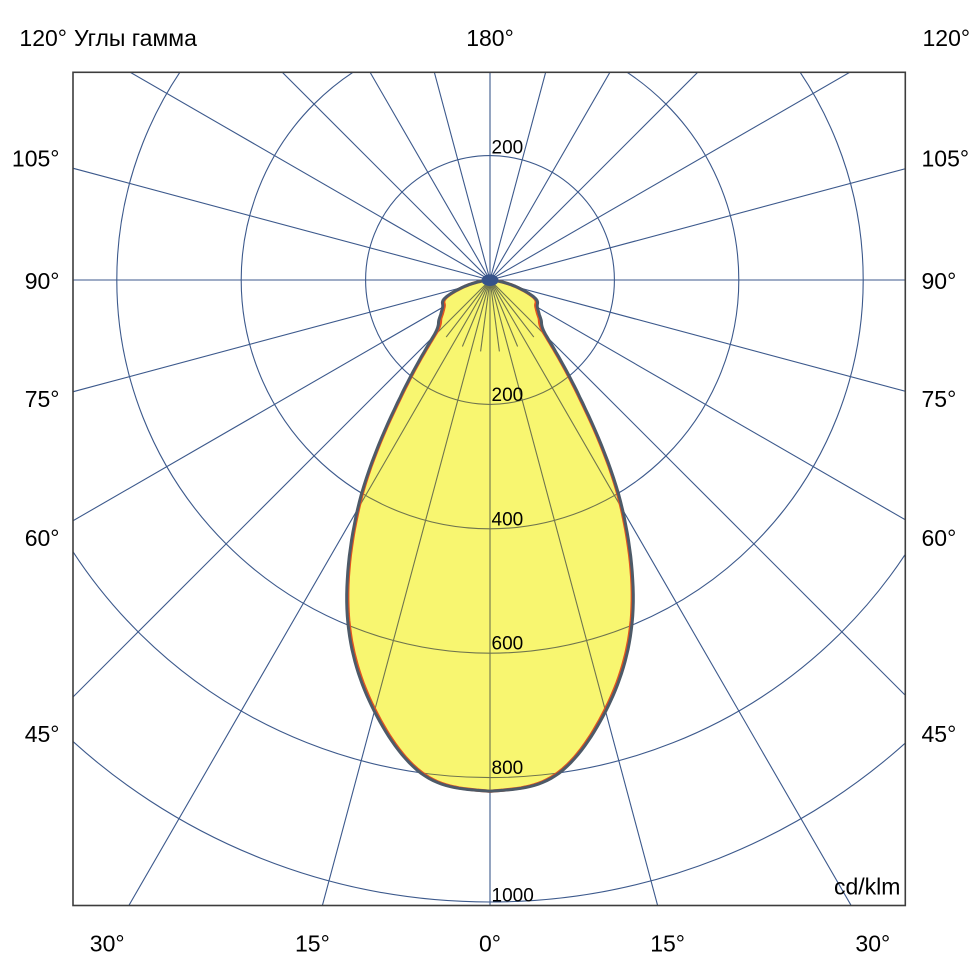 The height and width of the screenshot is (980, 980). Describe the element at coordinates (508, 519) in the screenshot. I see `svg-text: 400` at that location.